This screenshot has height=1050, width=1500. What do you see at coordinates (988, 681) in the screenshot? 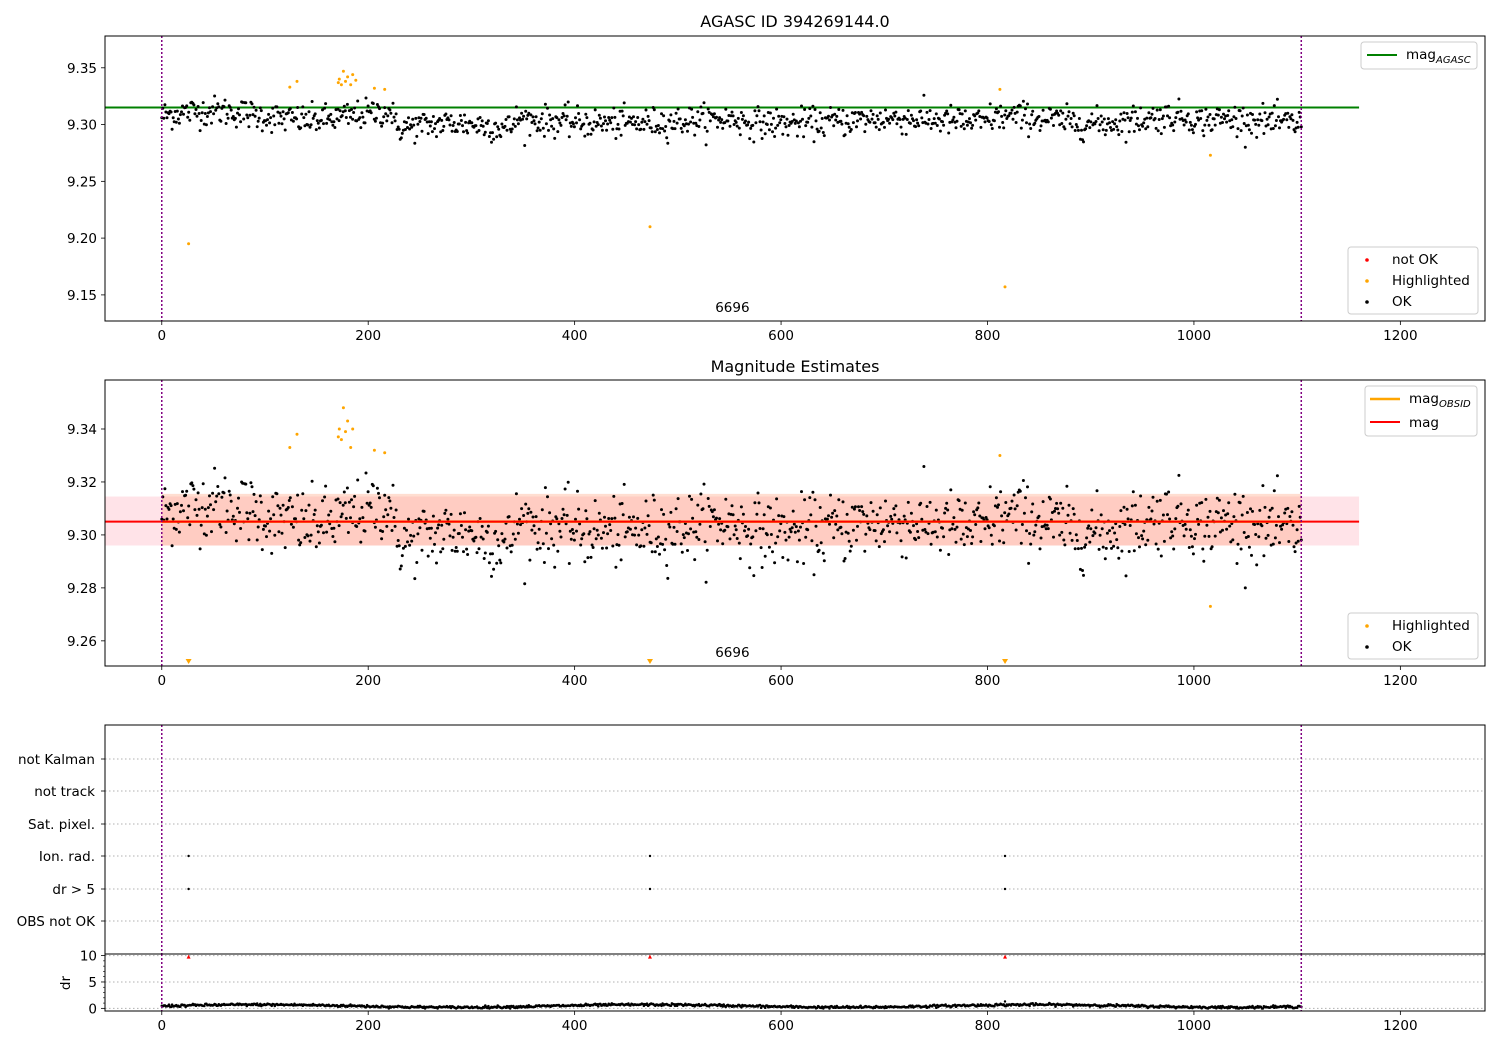
I see `x-tick-label: 800` at bounding box center [988, 681].